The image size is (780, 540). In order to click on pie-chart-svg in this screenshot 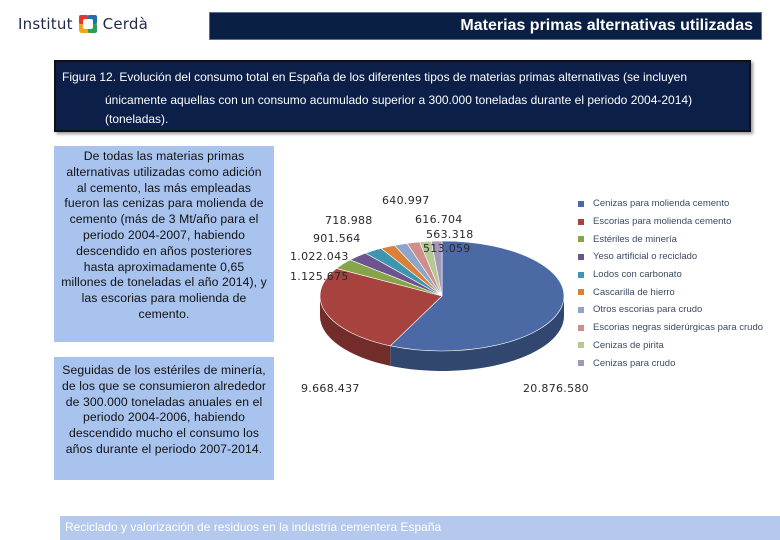, I will do `click(442, 305)`.